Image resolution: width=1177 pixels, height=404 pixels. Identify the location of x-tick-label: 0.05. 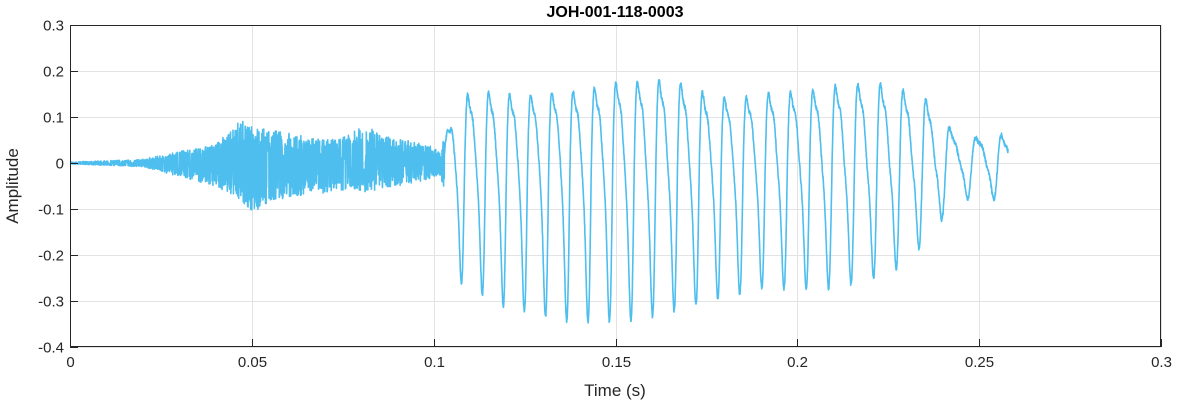
(252, 362).